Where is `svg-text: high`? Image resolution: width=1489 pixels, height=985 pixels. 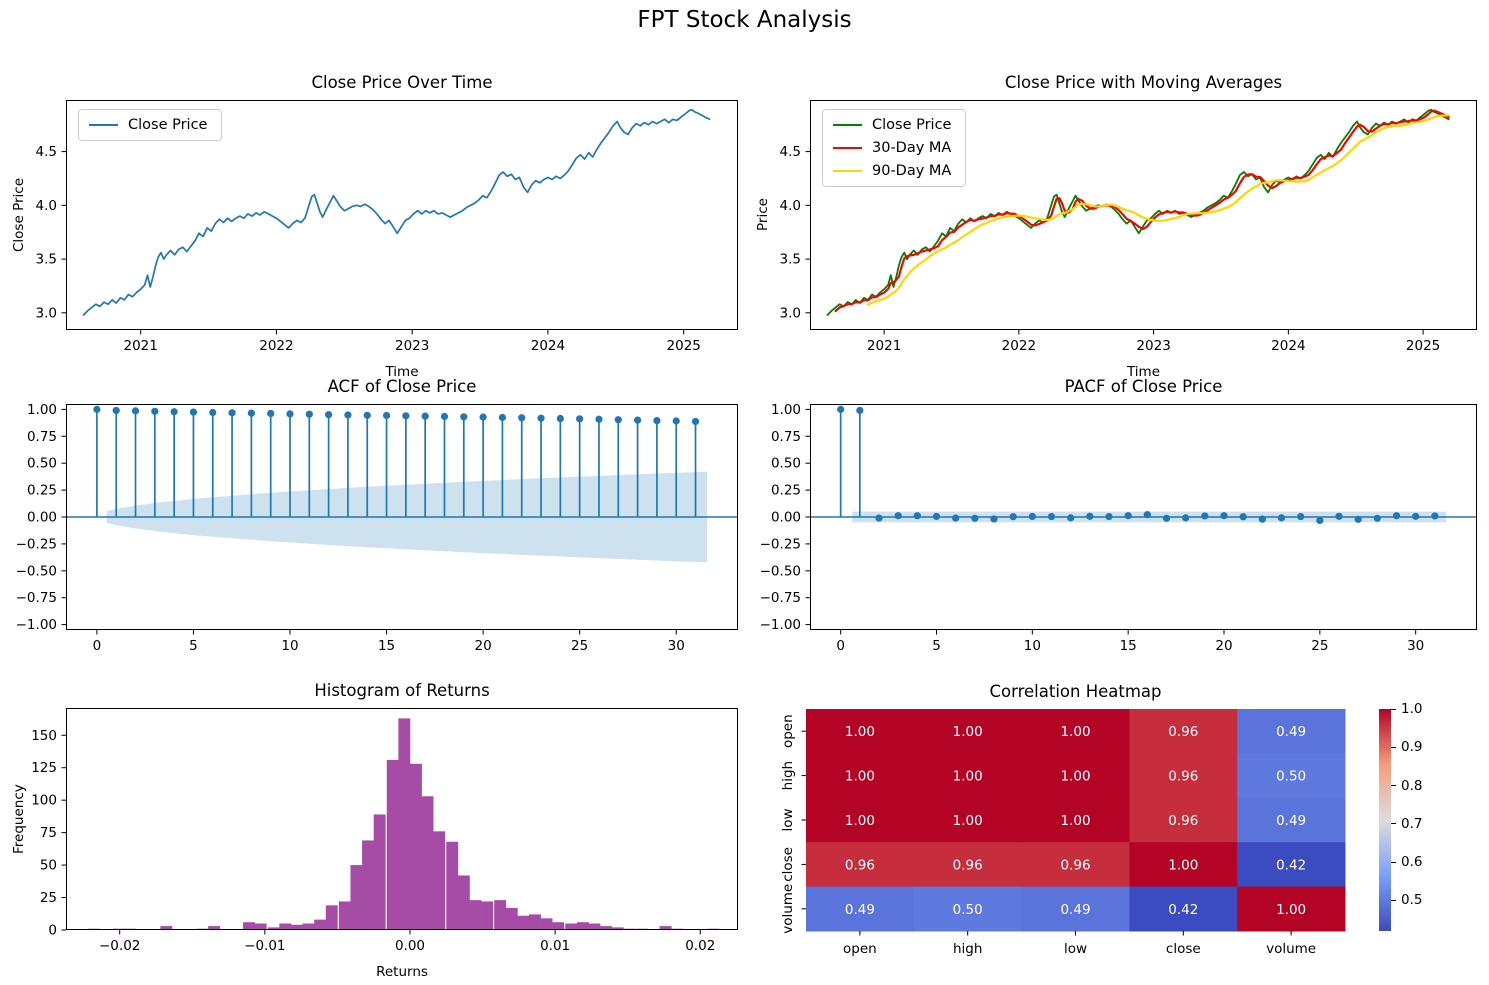 svg-text: high is located at coordinates (788, 775).